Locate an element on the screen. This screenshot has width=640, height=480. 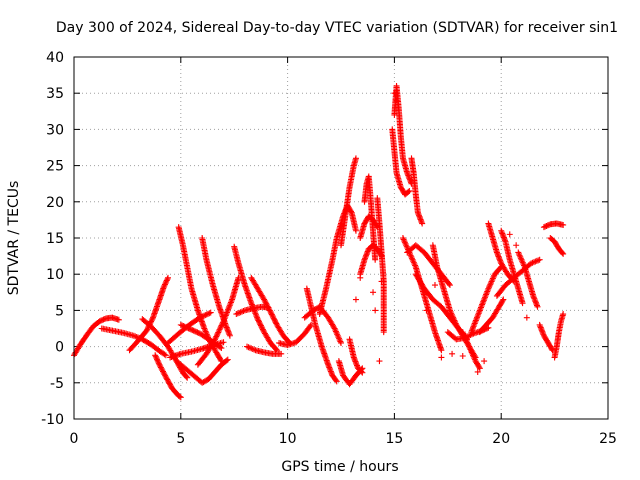
x-tick-label: 5 is located at coordinates (180, 439).